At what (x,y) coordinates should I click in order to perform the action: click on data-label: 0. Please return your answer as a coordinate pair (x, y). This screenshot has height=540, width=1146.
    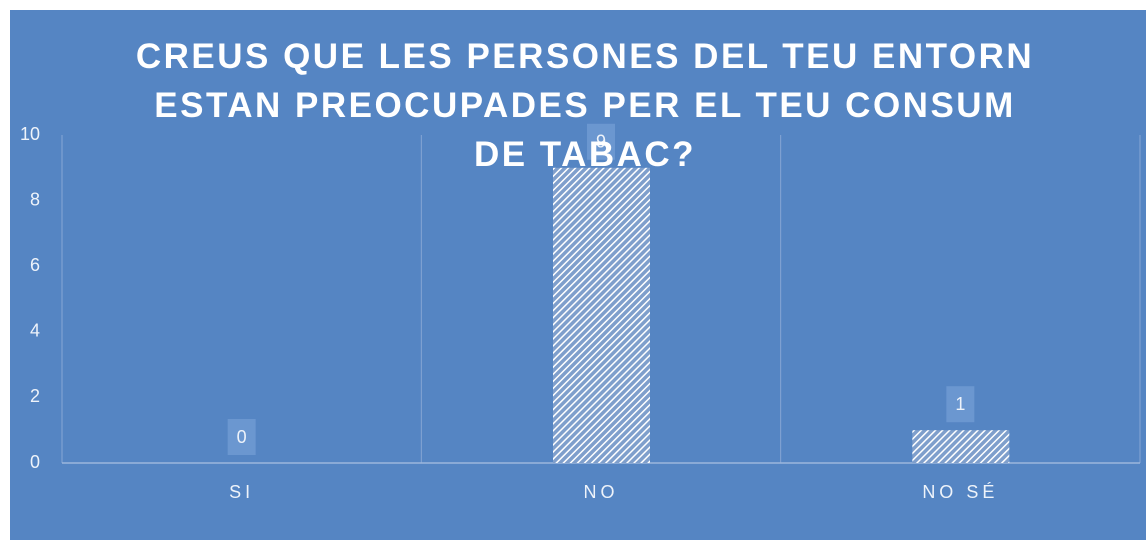
    Looking at the image, I should click on (242, 437).